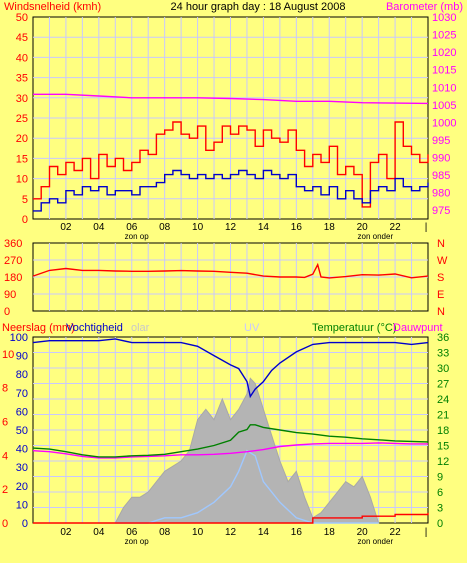  What do you see at coordinates (443, 447) in the screenshot?
I see `temperature-y-tick-label: 15` at bounding box center [443, 447].